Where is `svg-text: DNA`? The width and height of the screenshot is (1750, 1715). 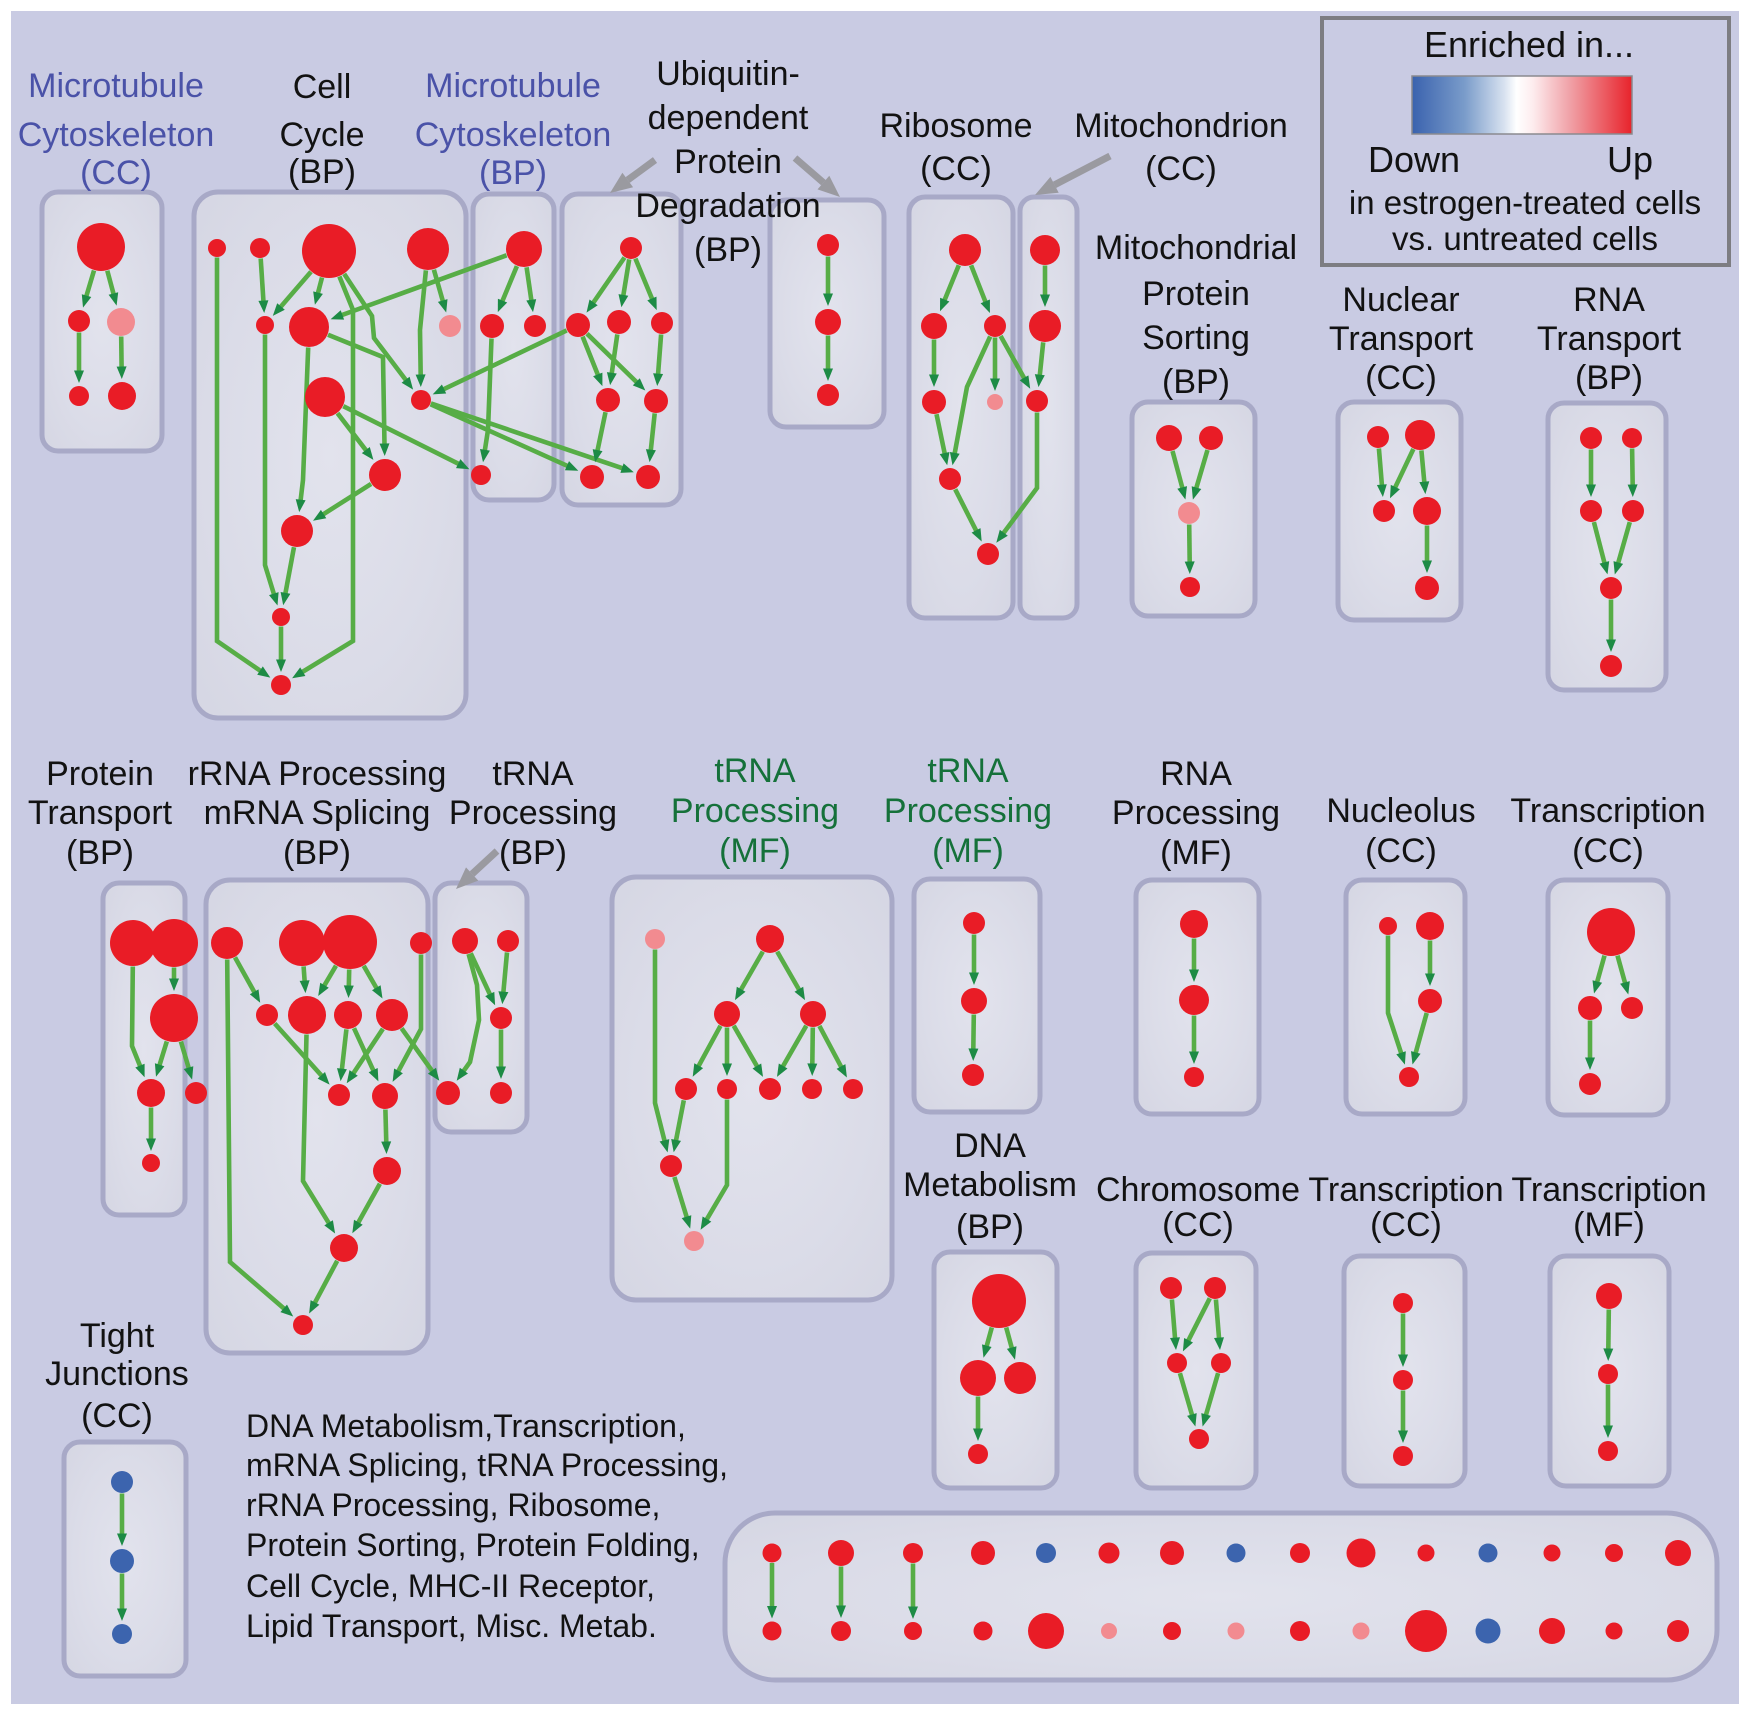 svg-text: DNA is located at coordinates (990, 1146).